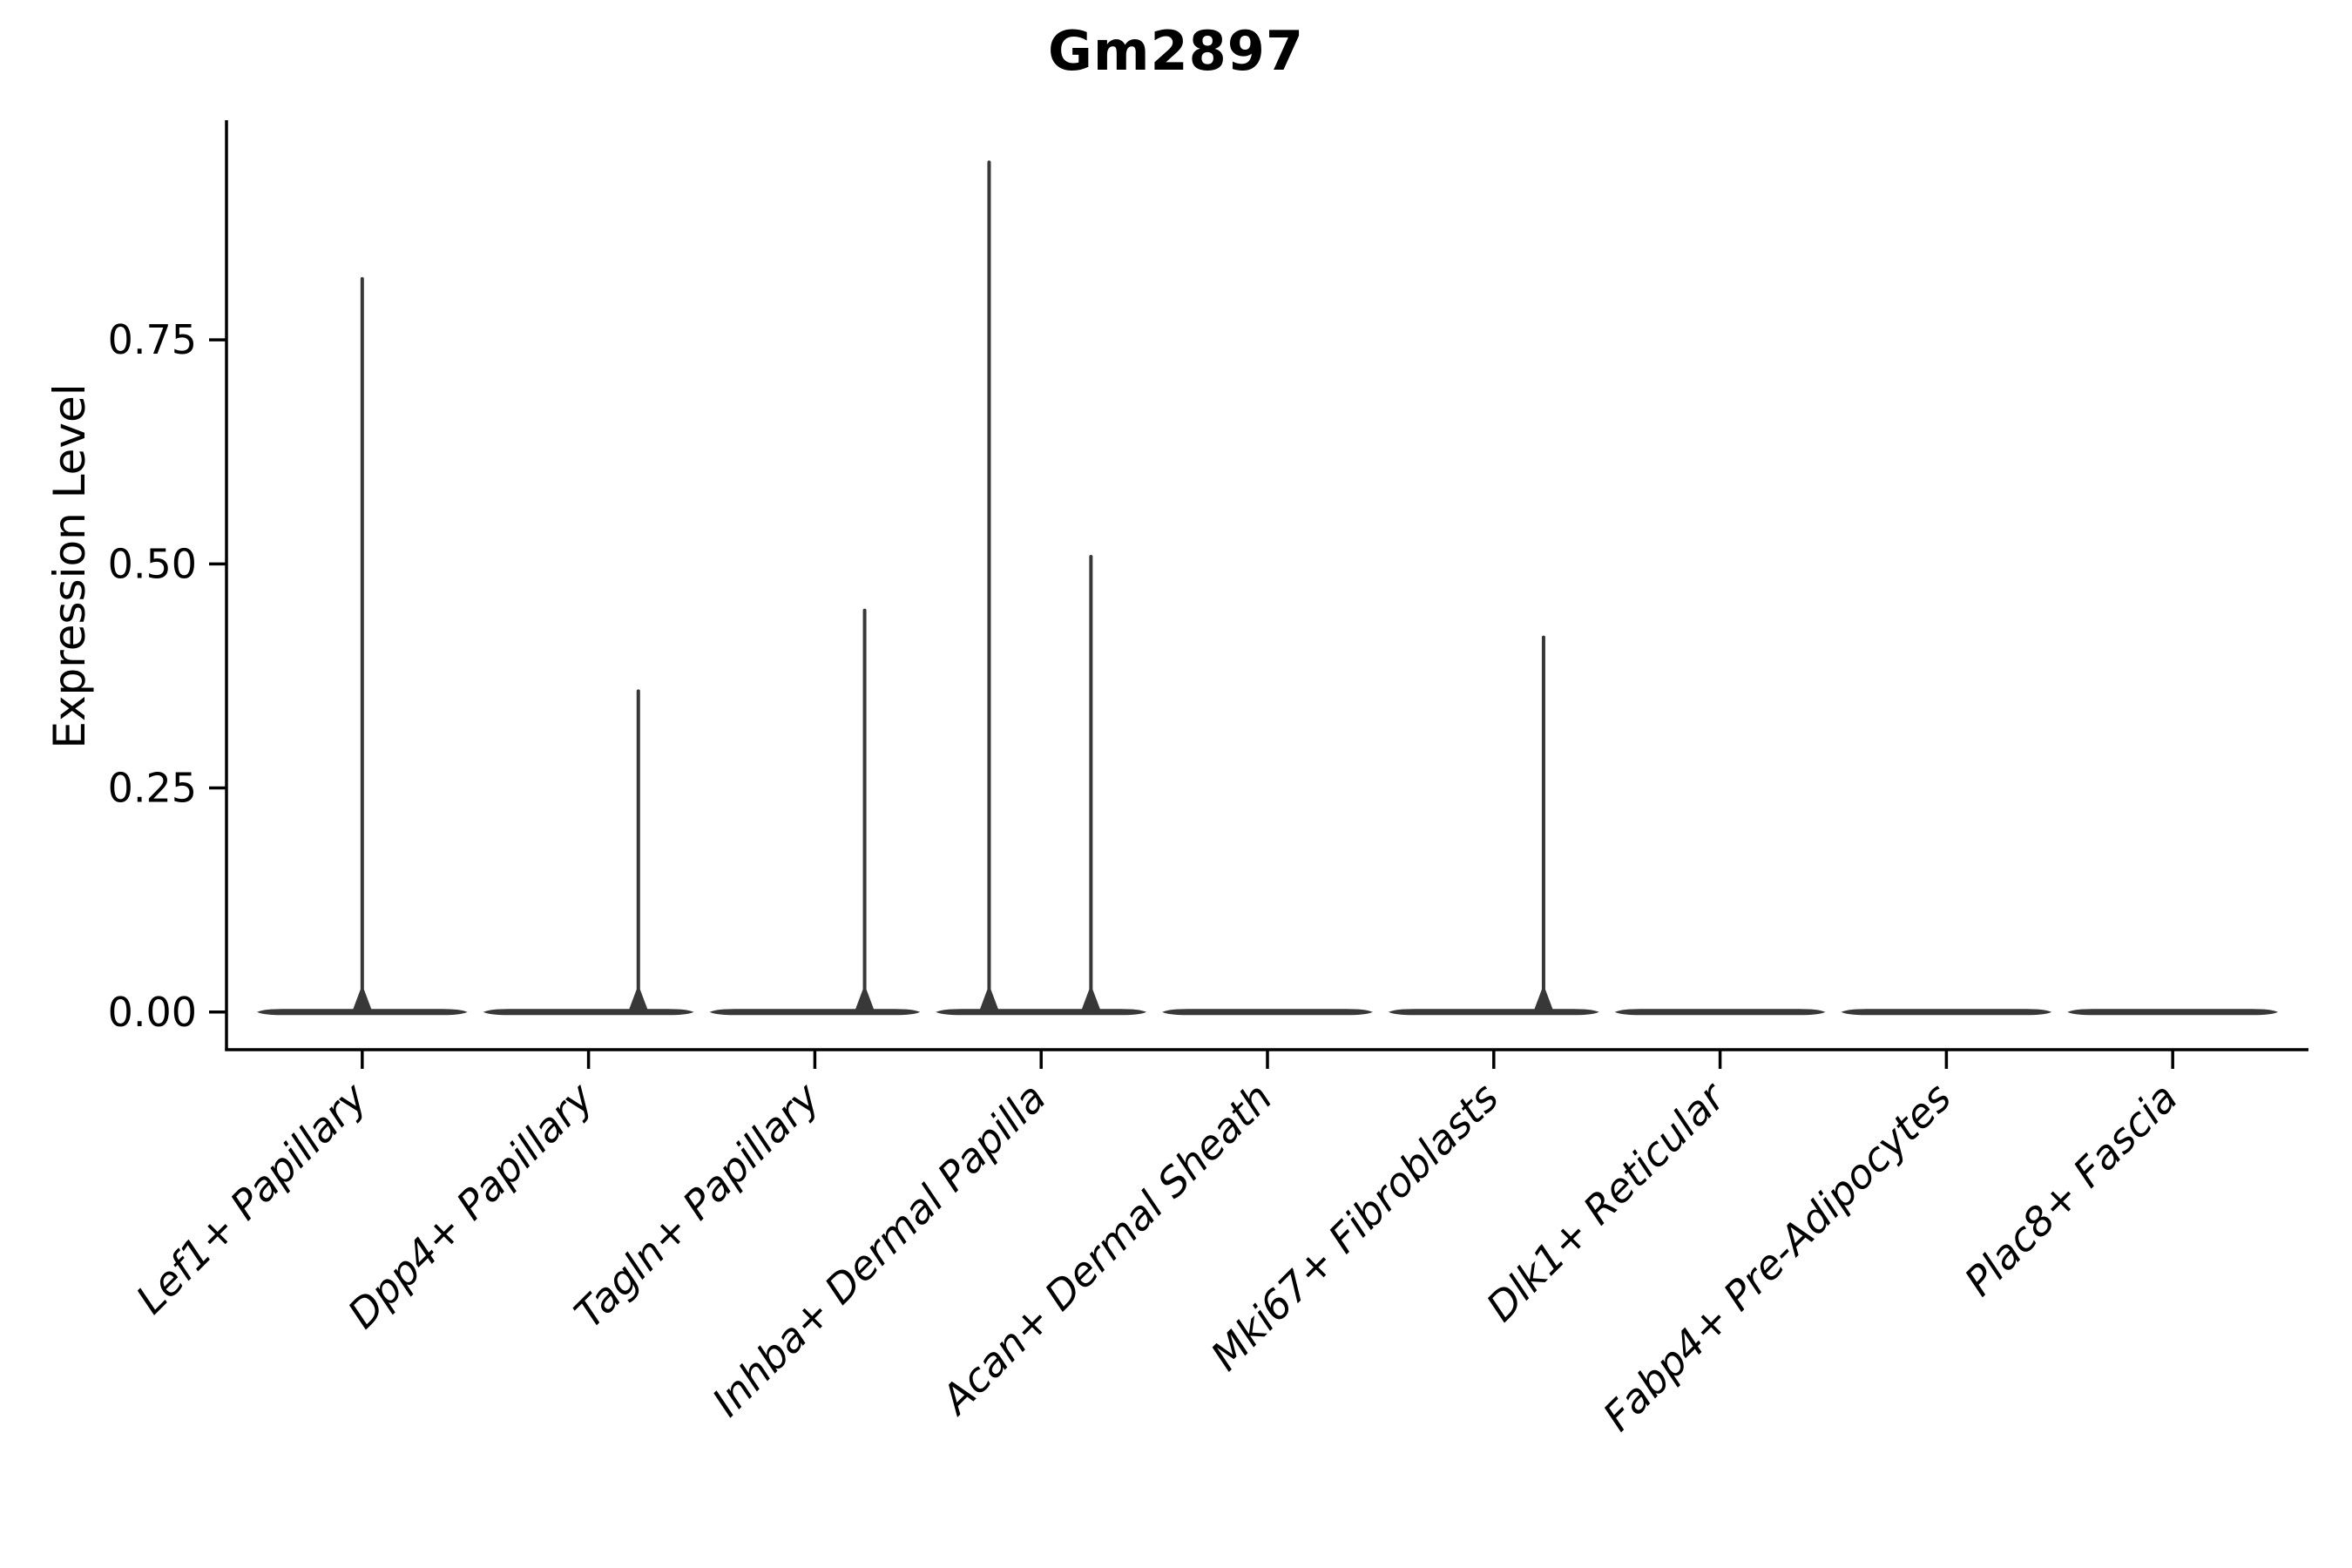 The width and height of the screenshot is (2352, 1568). Describe the element at coordinates (2071, 1189) in the screenshot. I see `x-tick-label: Plac8+ Fascia` at that location.